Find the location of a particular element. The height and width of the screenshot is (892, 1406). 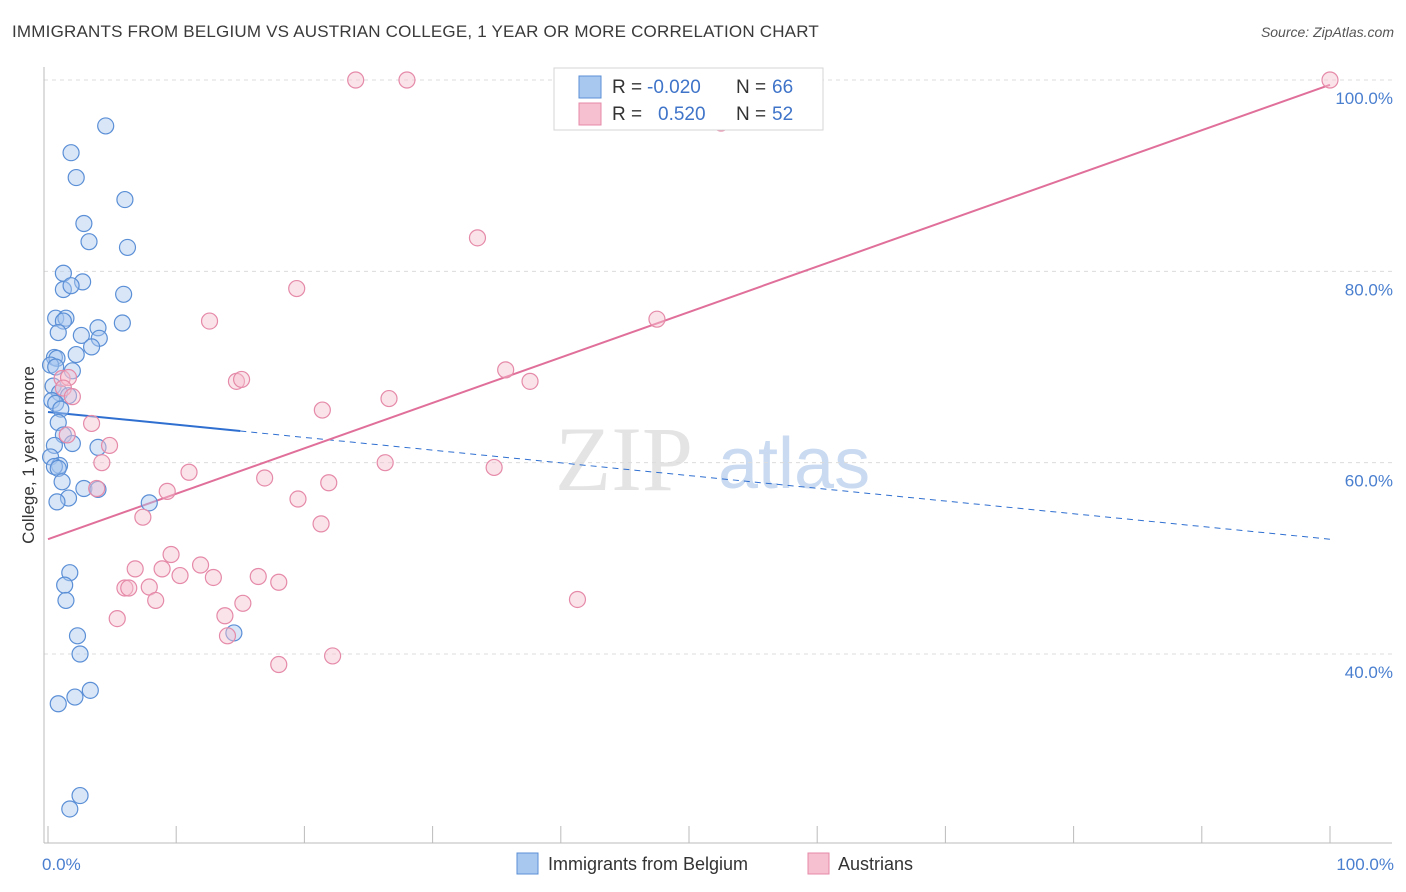

legend-n-value-blue: 66 is located at coordinates (782, 87).